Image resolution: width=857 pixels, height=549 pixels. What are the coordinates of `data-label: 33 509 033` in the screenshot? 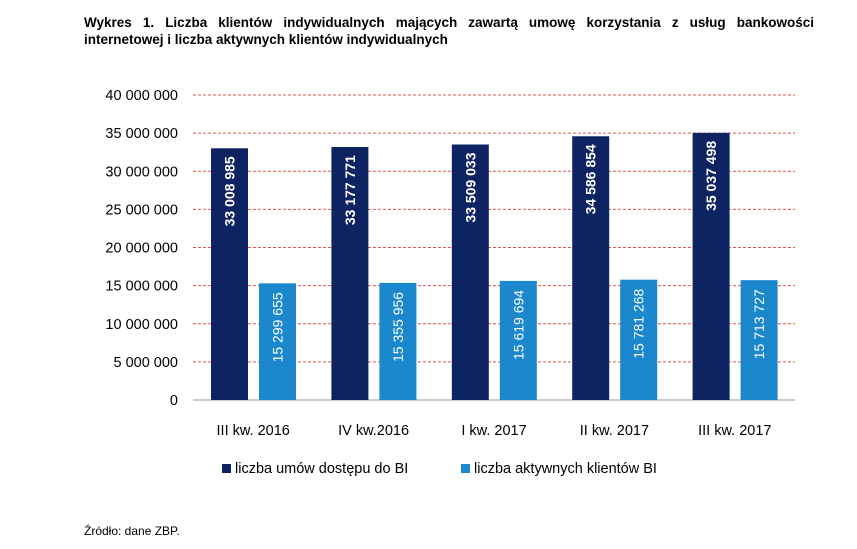 It's located at (470, 187).